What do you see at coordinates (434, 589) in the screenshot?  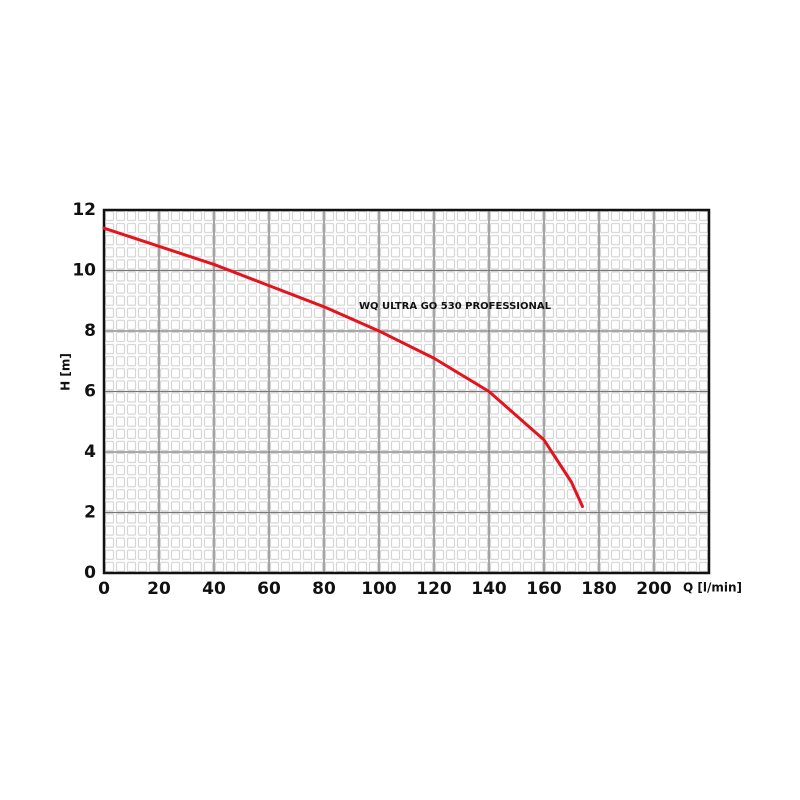 I see `x-tick-label: 120` at bounding box center [434, 589].